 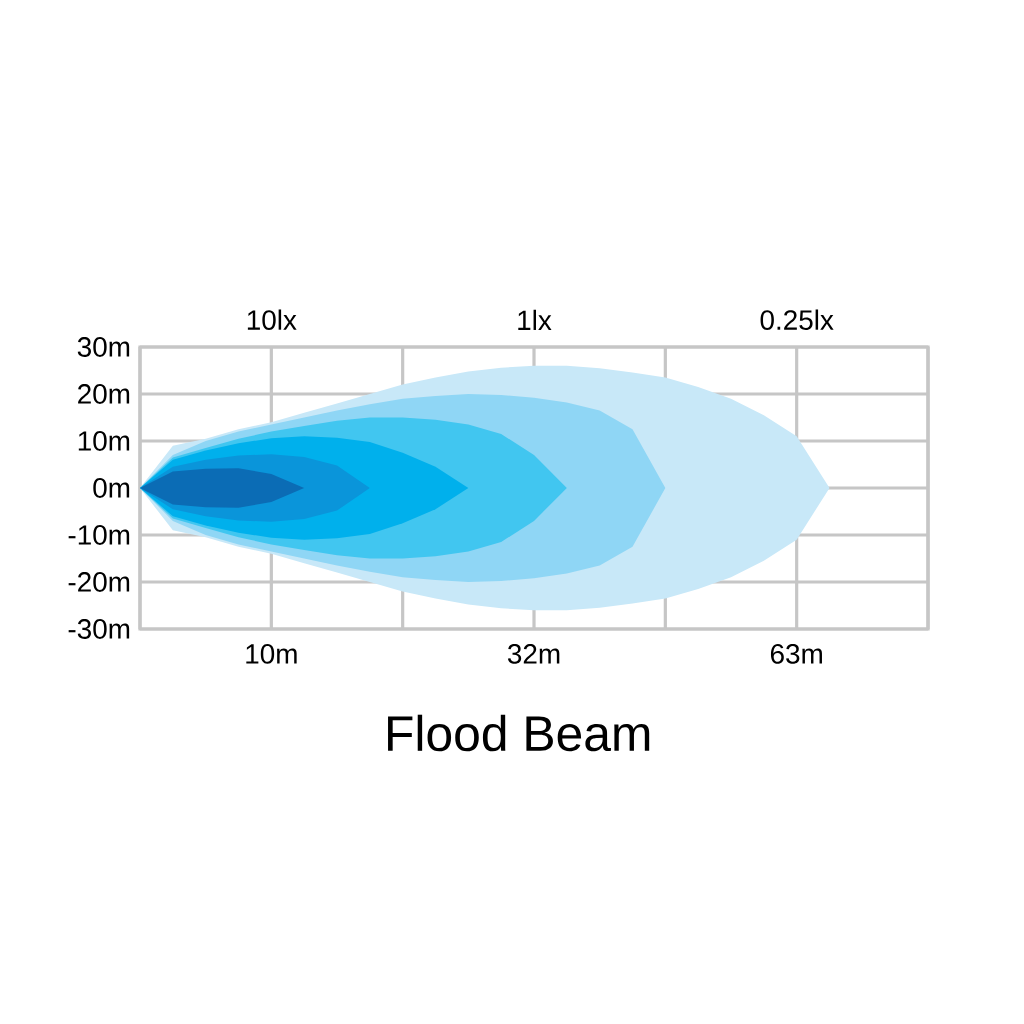 I want to click on text: 10lx, so click(x=272, y=319).